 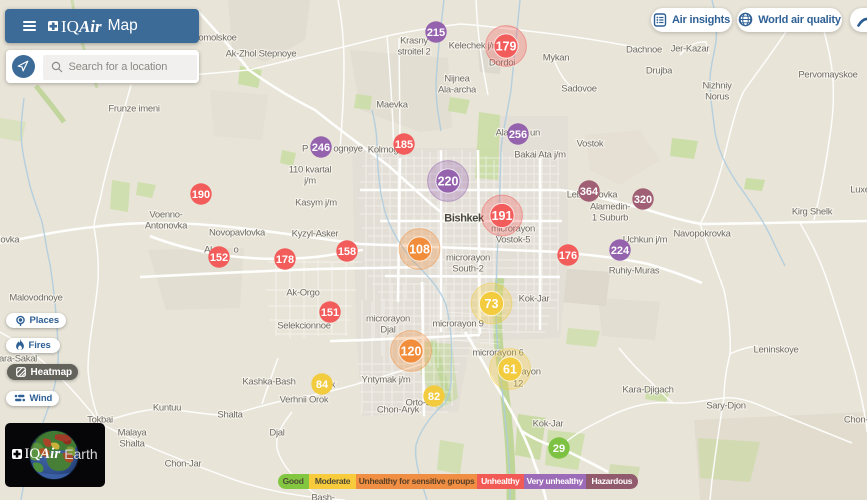 I want to click on svg-text: Mykan, so click(x=556, y=58).